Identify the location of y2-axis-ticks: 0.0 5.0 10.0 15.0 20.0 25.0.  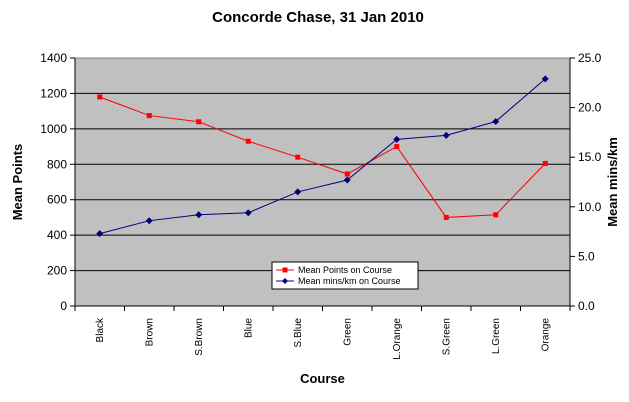
(585, 182).